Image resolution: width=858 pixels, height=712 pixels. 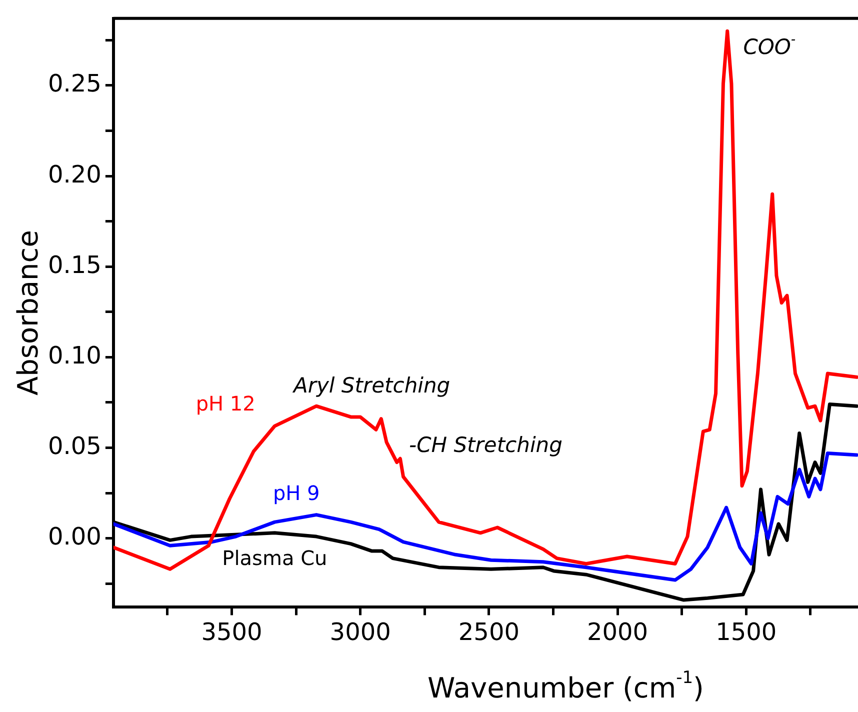 What do you see at coordinates (75, 536) in the screenshot?
I see `y-tick-label: 0.00` at bounding box center [75, 536].